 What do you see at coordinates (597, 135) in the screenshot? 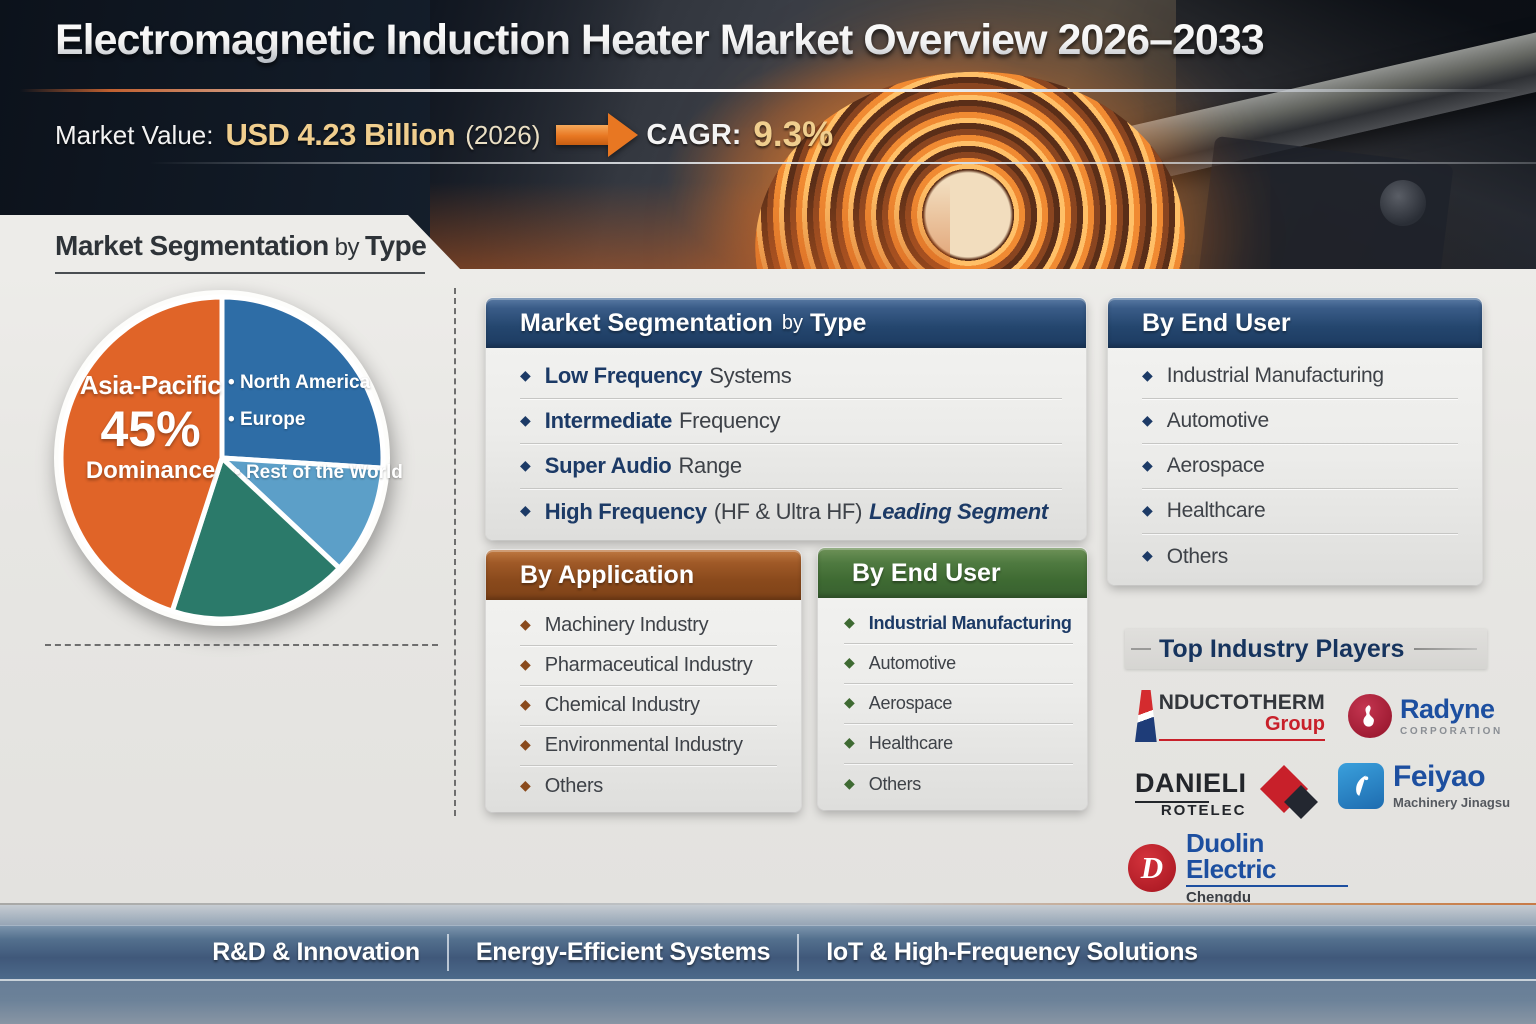
I see `right-arrow-icon` at bounding box center [597, 135].